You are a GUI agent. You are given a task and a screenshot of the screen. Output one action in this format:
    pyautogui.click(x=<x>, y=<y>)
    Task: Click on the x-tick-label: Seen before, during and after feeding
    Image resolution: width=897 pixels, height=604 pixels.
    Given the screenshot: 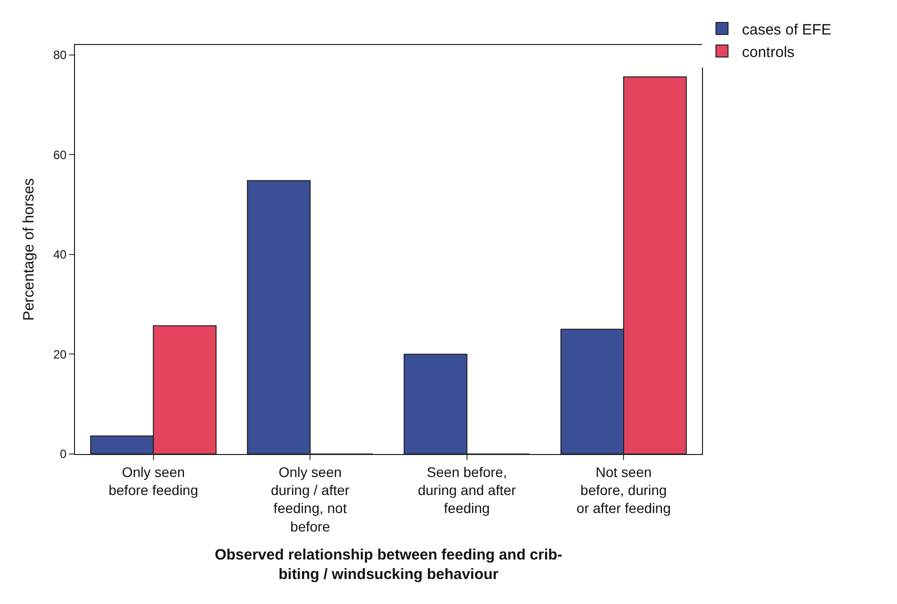 What is the action you would take?
    pyautogui.click(x=467, y=490)
    